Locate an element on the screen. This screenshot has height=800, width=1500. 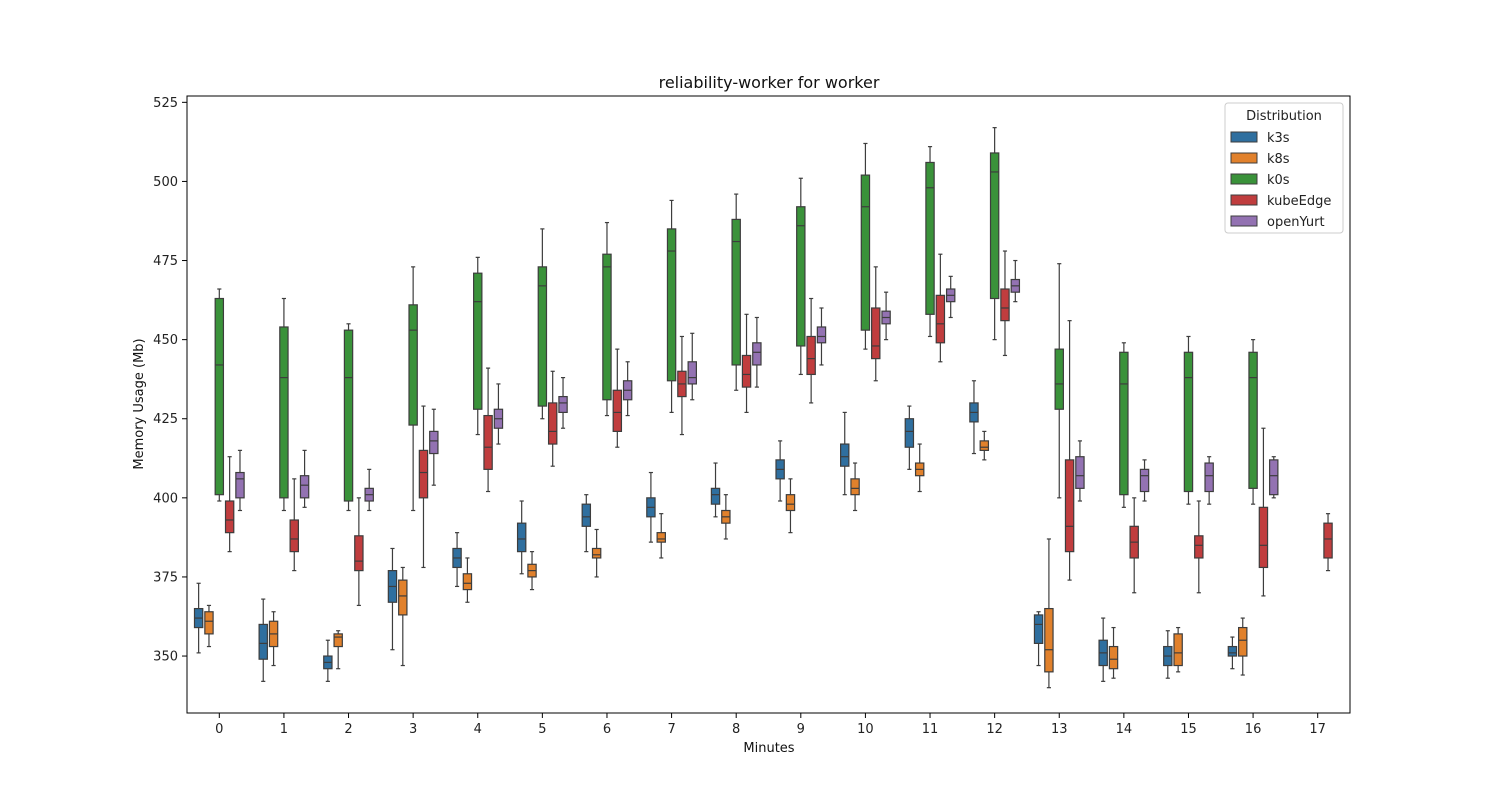
legend-item-kubeEdge: kubeEdge is located at coordinates (1280, 201).